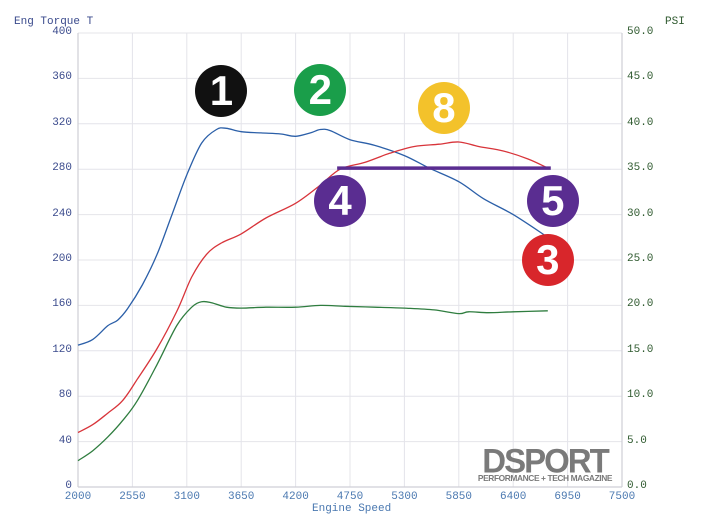  I want to click on y-tick-label: 320, so click(62, 122).